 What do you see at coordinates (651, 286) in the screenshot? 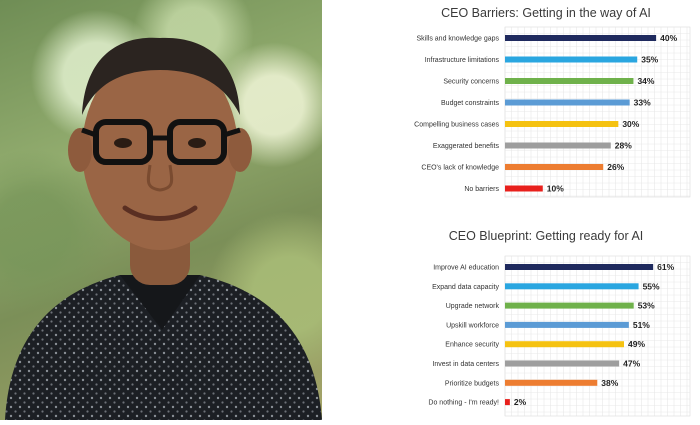
I see `data-label: 55%` at bounding box center [651, 286].